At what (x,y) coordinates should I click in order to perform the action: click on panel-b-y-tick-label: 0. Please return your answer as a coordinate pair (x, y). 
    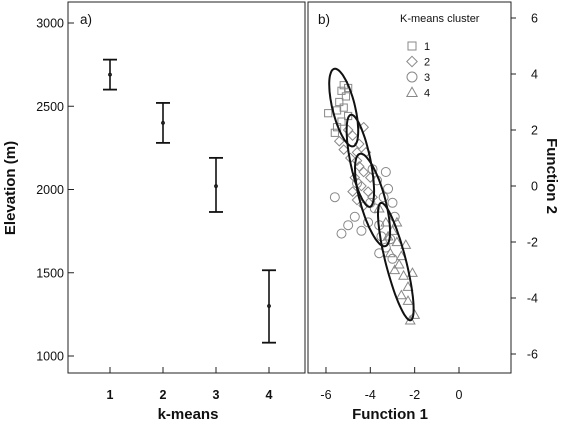
    Looking at the image, I should click on (534, 187).